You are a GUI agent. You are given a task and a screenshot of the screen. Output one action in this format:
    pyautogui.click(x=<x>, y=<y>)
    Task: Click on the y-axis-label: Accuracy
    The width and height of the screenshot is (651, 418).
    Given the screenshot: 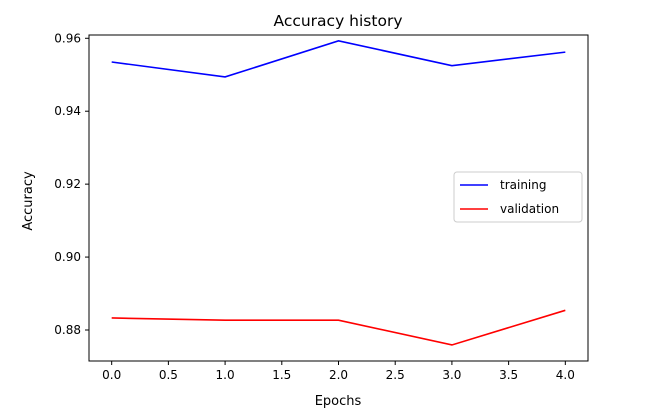 What is the action you would take?
    pyautogui.click(x=28, y=201)
    